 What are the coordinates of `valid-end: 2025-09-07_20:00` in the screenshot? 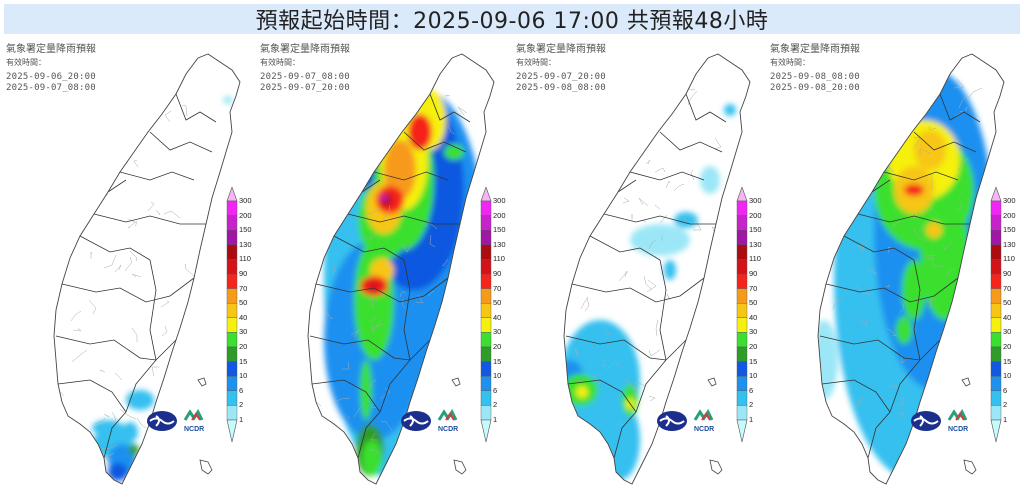 It's located at (305, 88).